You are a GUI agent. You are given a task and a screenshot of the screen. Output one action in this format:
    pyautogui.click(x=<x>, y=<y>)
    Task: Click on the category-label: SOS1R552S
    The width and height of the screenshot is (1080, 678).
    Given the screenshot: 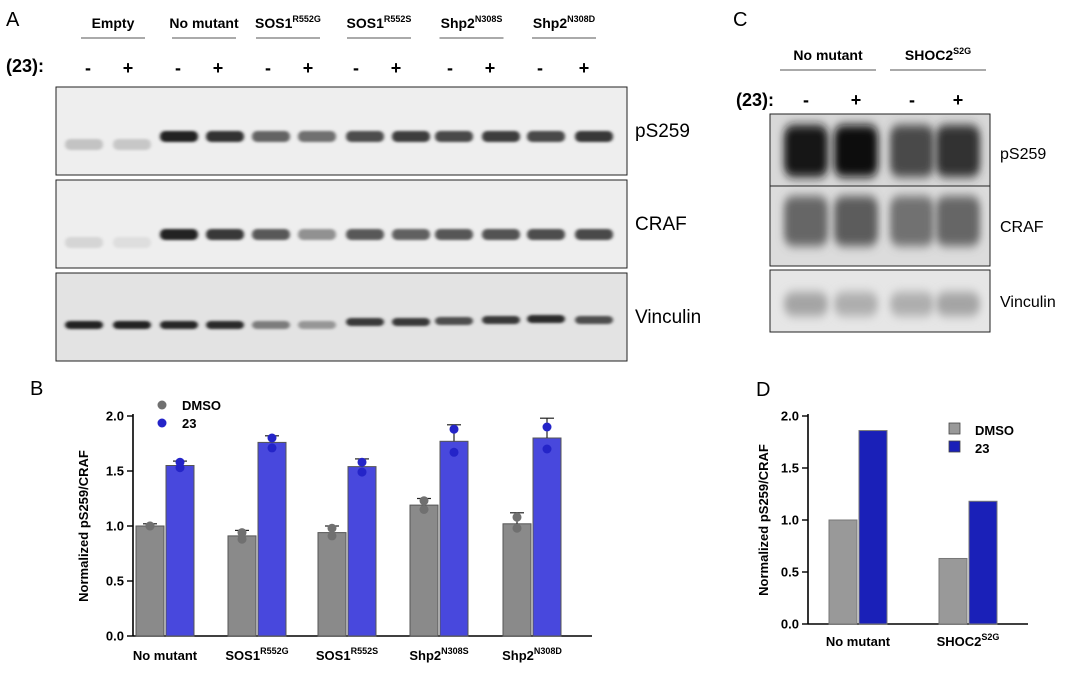 What is the action you would take?
    pyautogui.click(x=347, y=654)
    